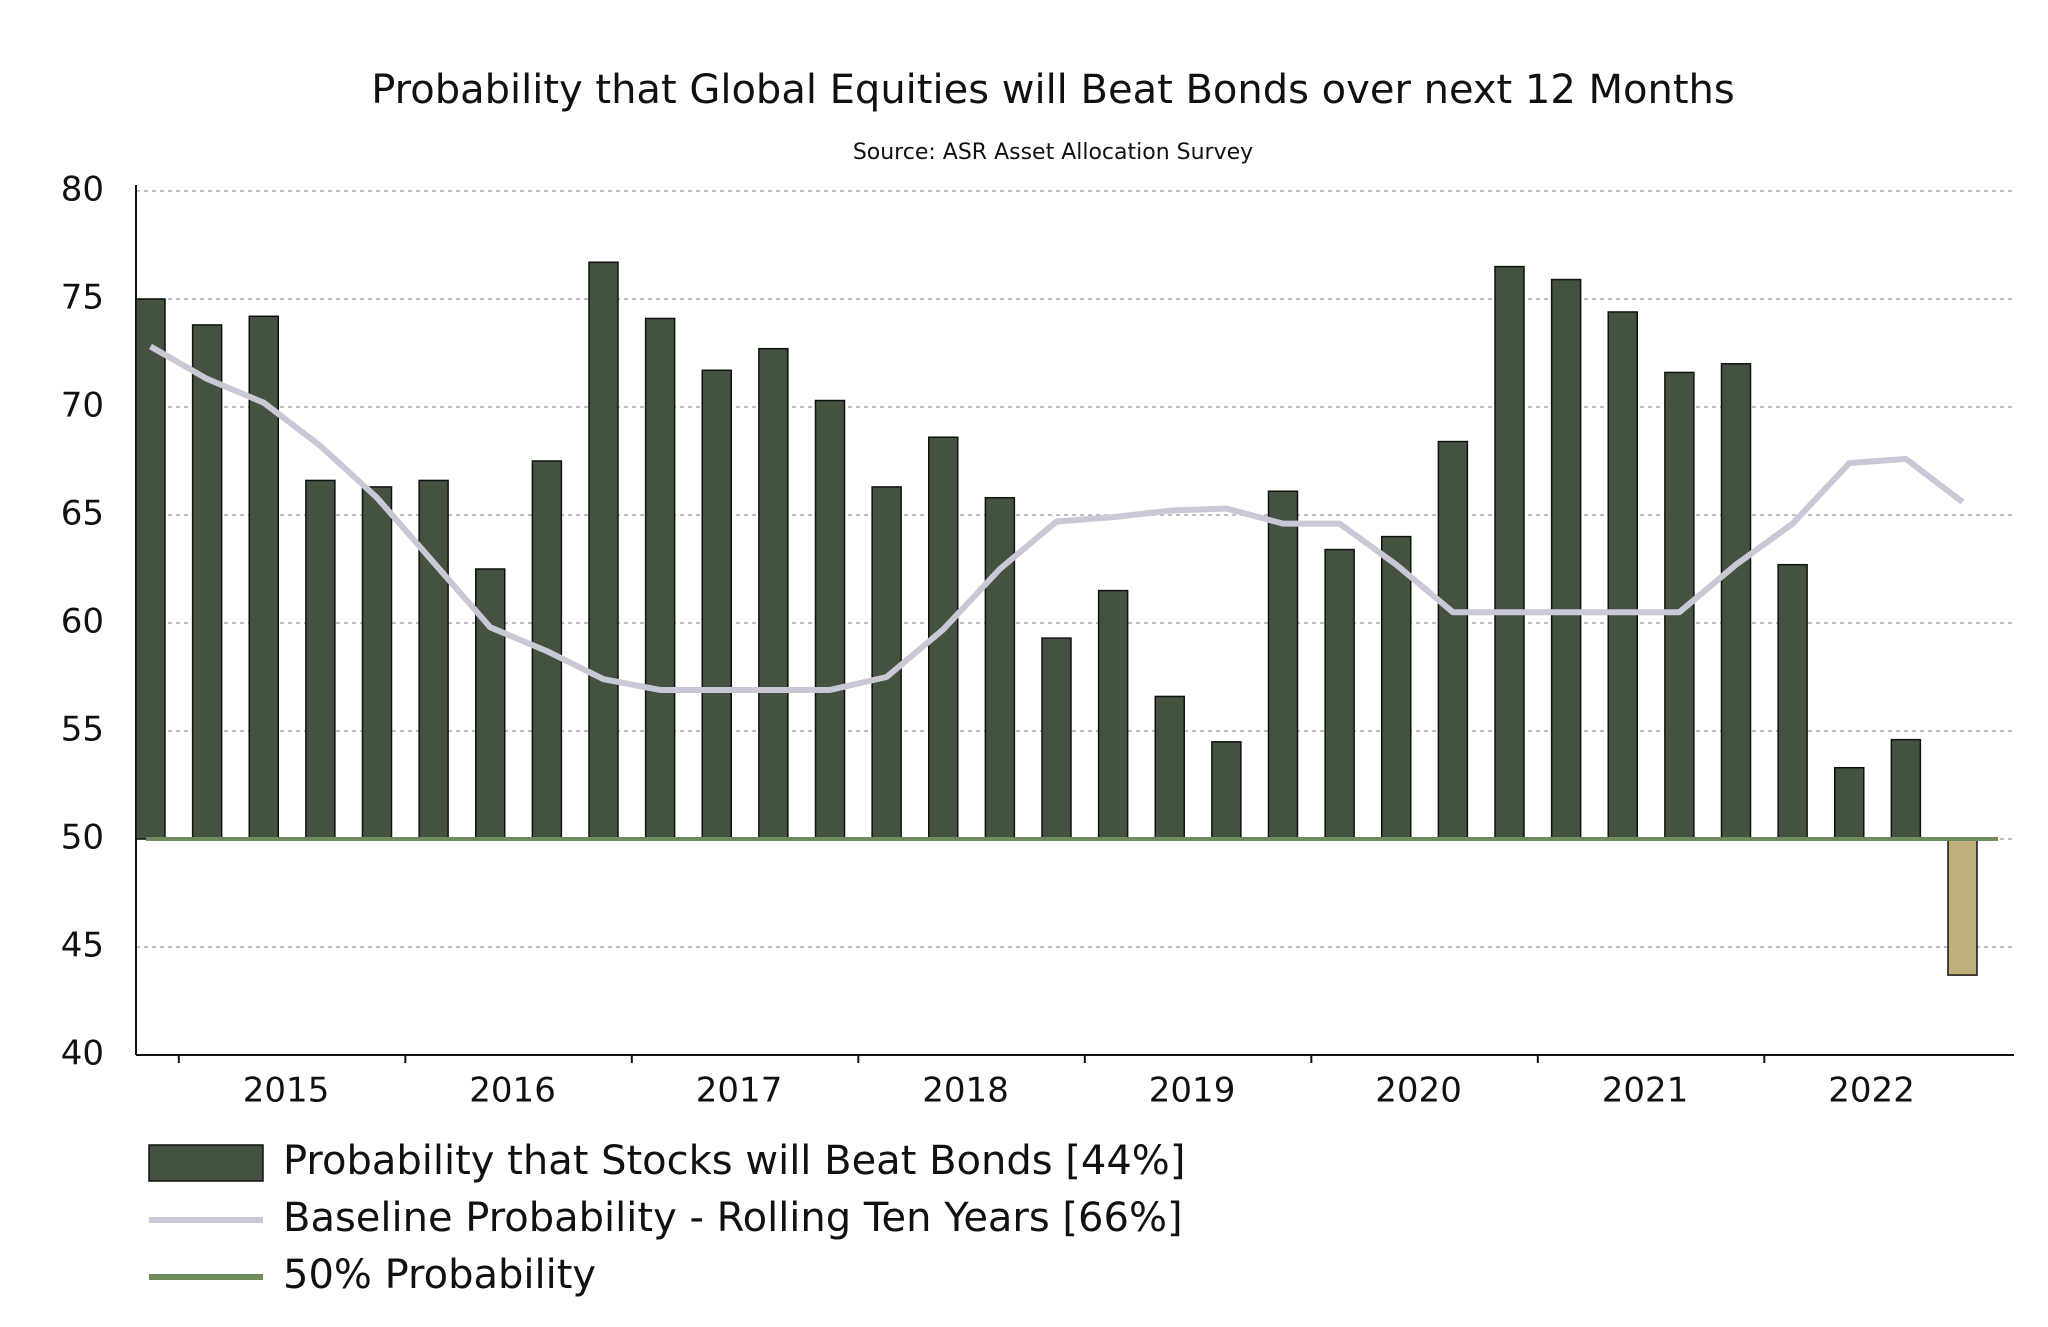 The height and width of the screenshot is (1327, 2048). I want to click on y-tick-label: 60, so click(82, 622).